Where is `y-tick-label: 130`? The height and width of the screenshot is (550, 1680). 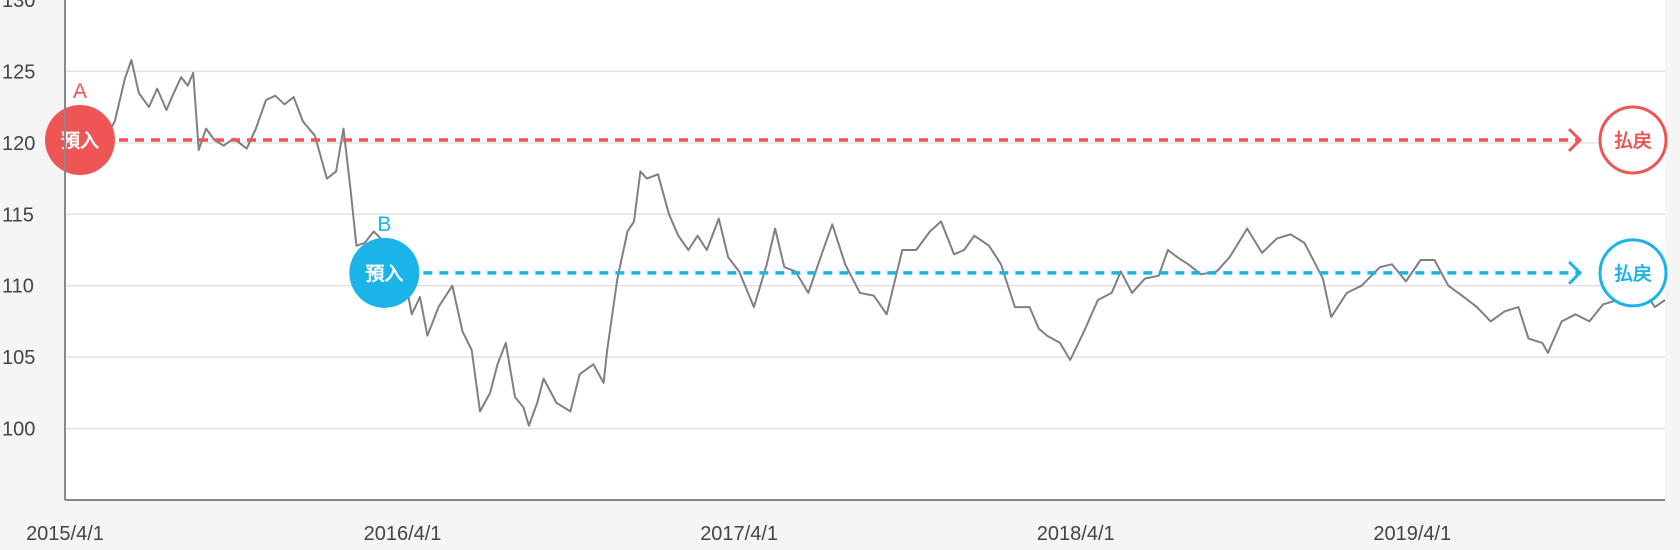
y-tick-label: 130 is located at coordinates (18, 6).